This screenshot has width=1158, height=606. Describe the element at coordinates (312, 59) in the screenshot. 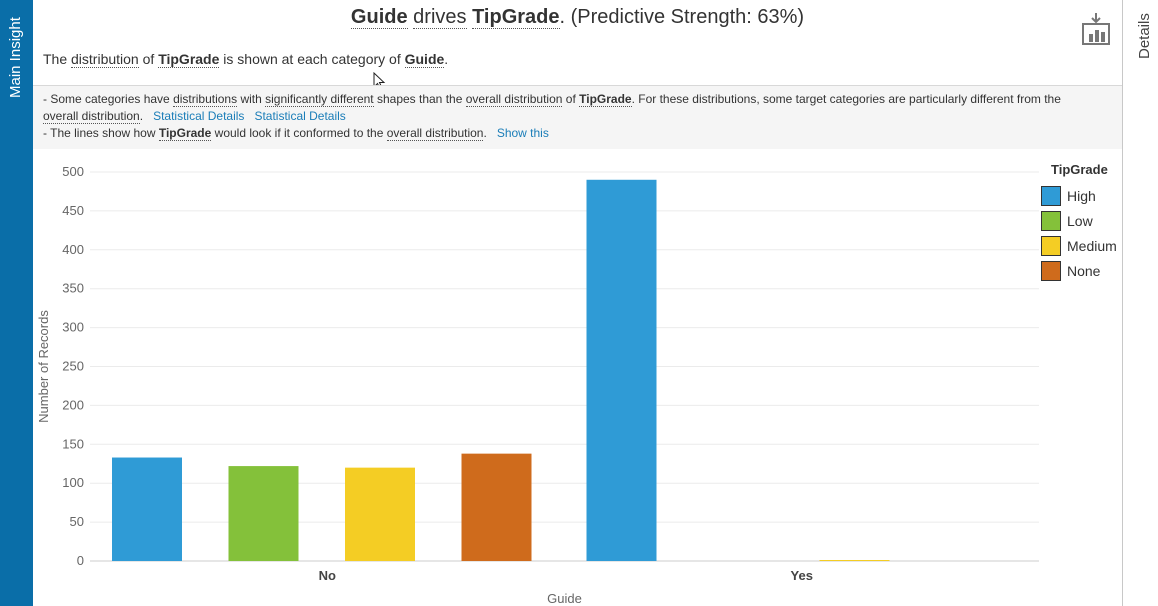

I see `subtitle-text: is shown at each category of` at that location.